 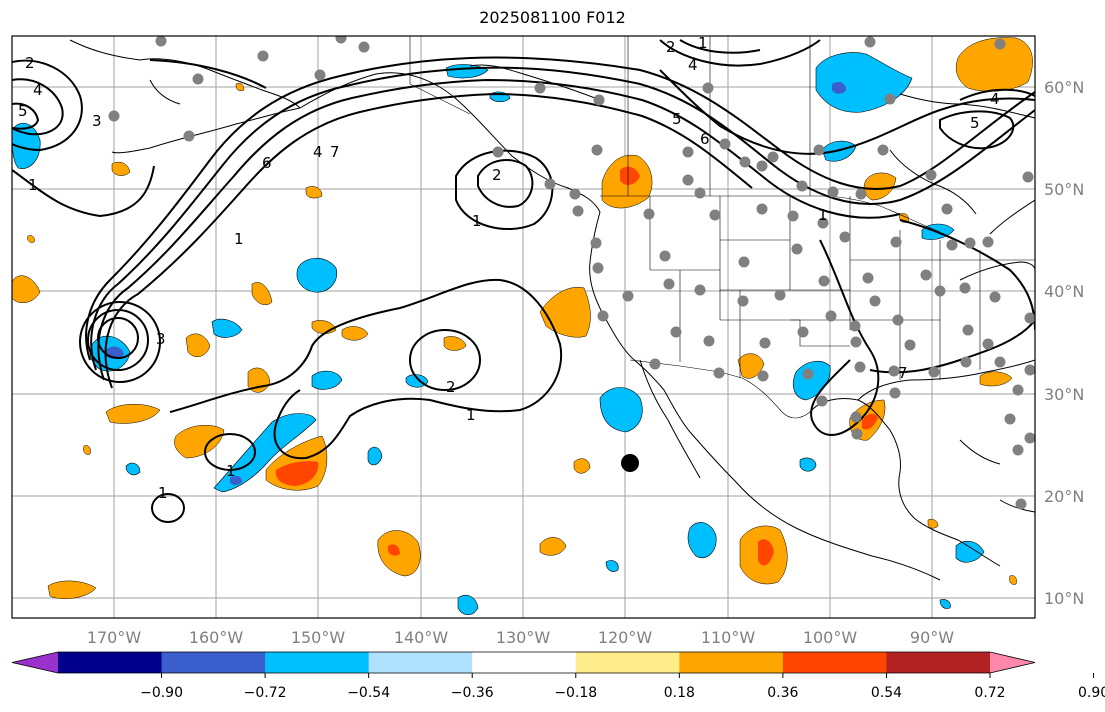 I want to click on location-marker, so click(x=630, y=463).